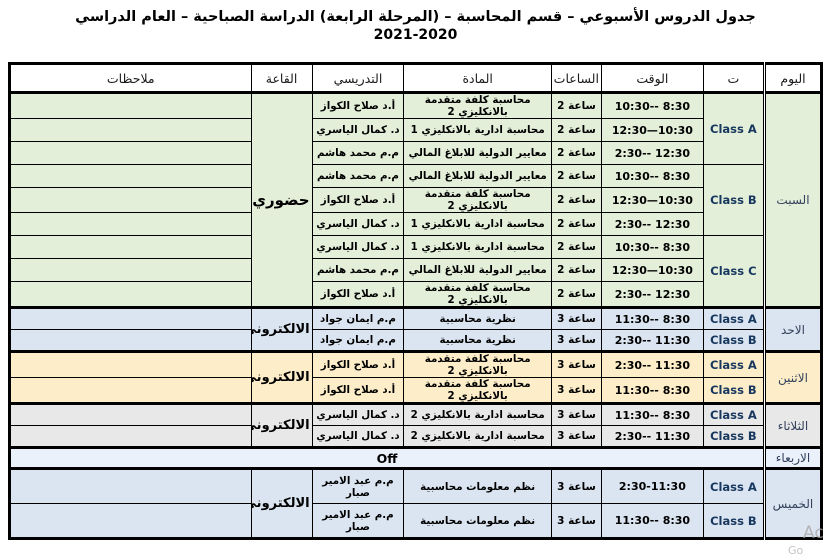 This screenshot has height=557, width=831. What do you see at coordinates (792, 377) in the screenshot?
I see `day-cell-monday: الاثنين` at bounding box center [792, 377].